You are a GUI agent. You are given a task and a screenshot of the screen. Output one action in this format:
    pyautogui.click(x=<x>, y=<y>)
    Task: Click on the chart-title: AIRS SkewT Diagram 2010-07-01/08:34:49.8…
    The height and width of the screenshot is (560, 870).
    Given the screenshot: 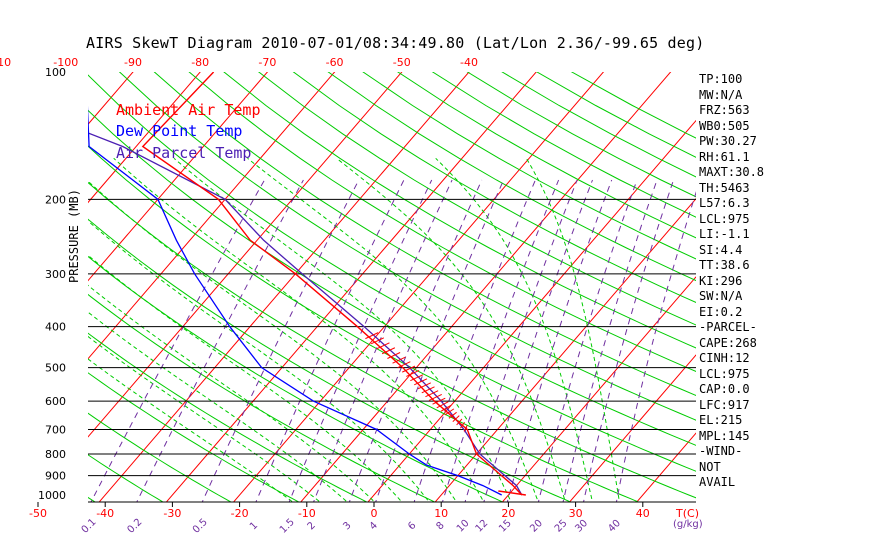 What is the action you would take?
    pyautogui.click(x=395, y=43)
    